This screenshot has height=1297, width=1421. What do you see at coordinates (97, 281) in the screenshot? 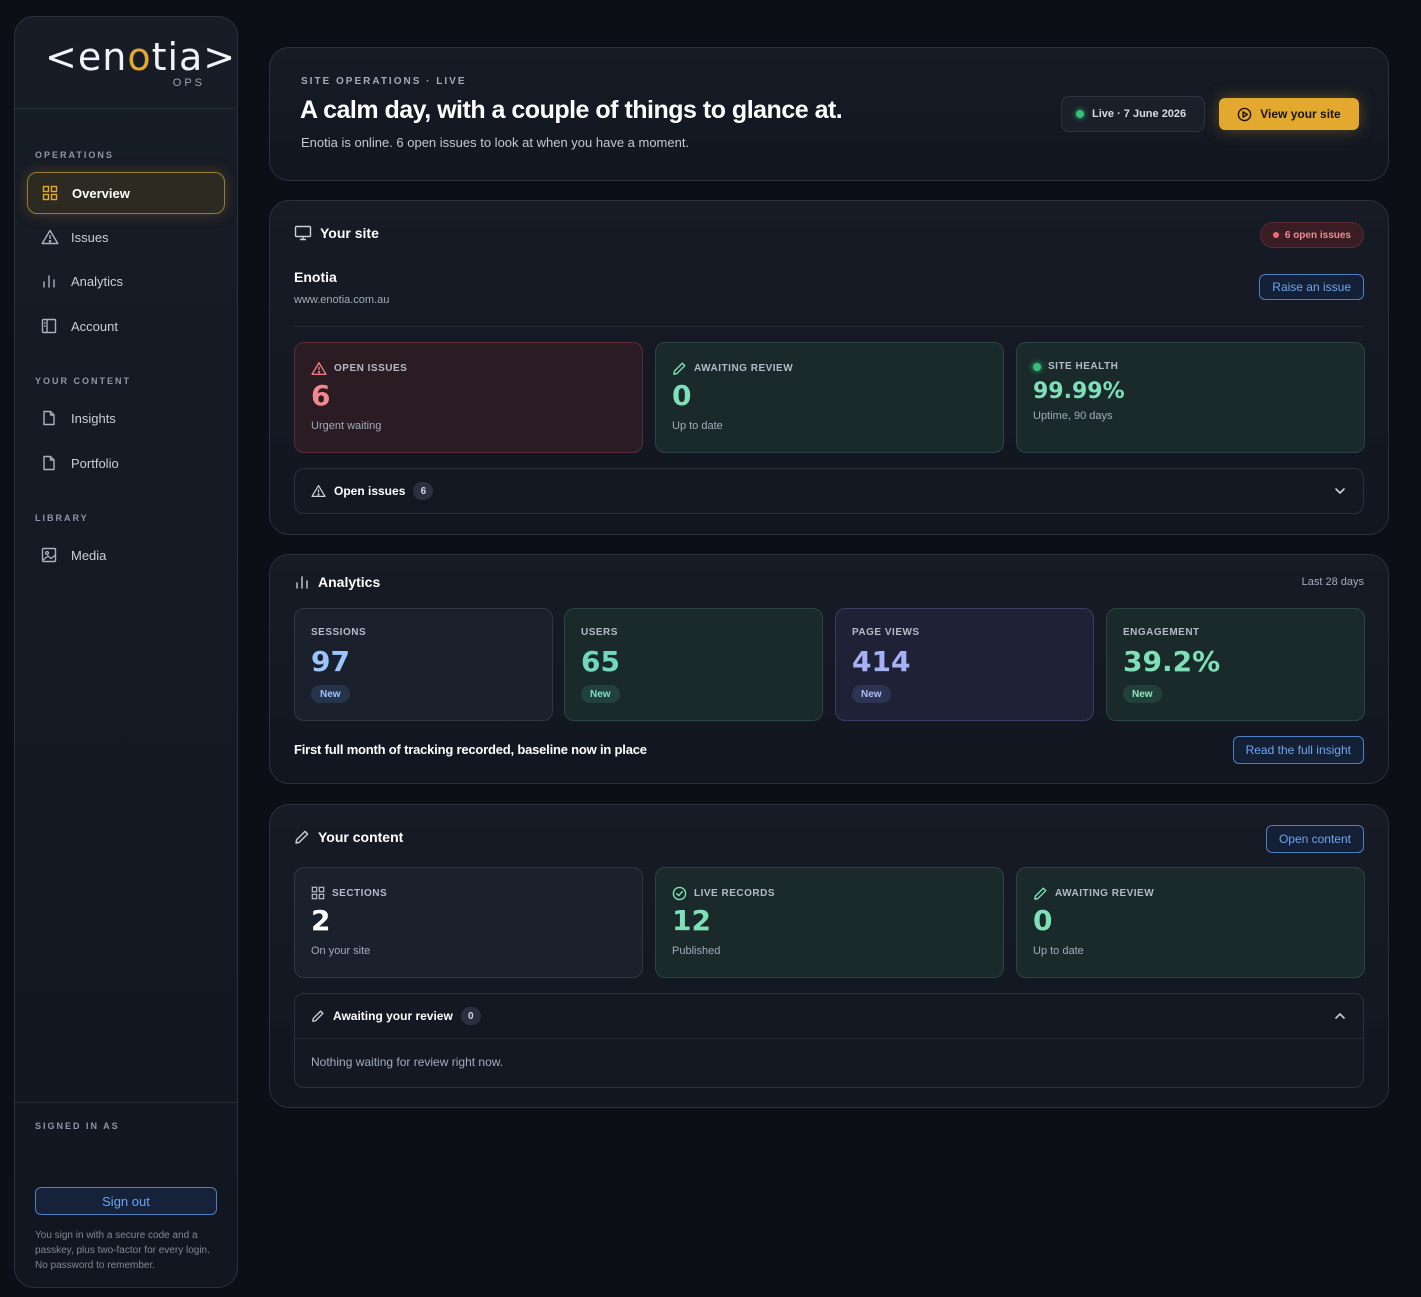
I see `sidebar-item-label: Analytics` at bounding box center [97, 281].